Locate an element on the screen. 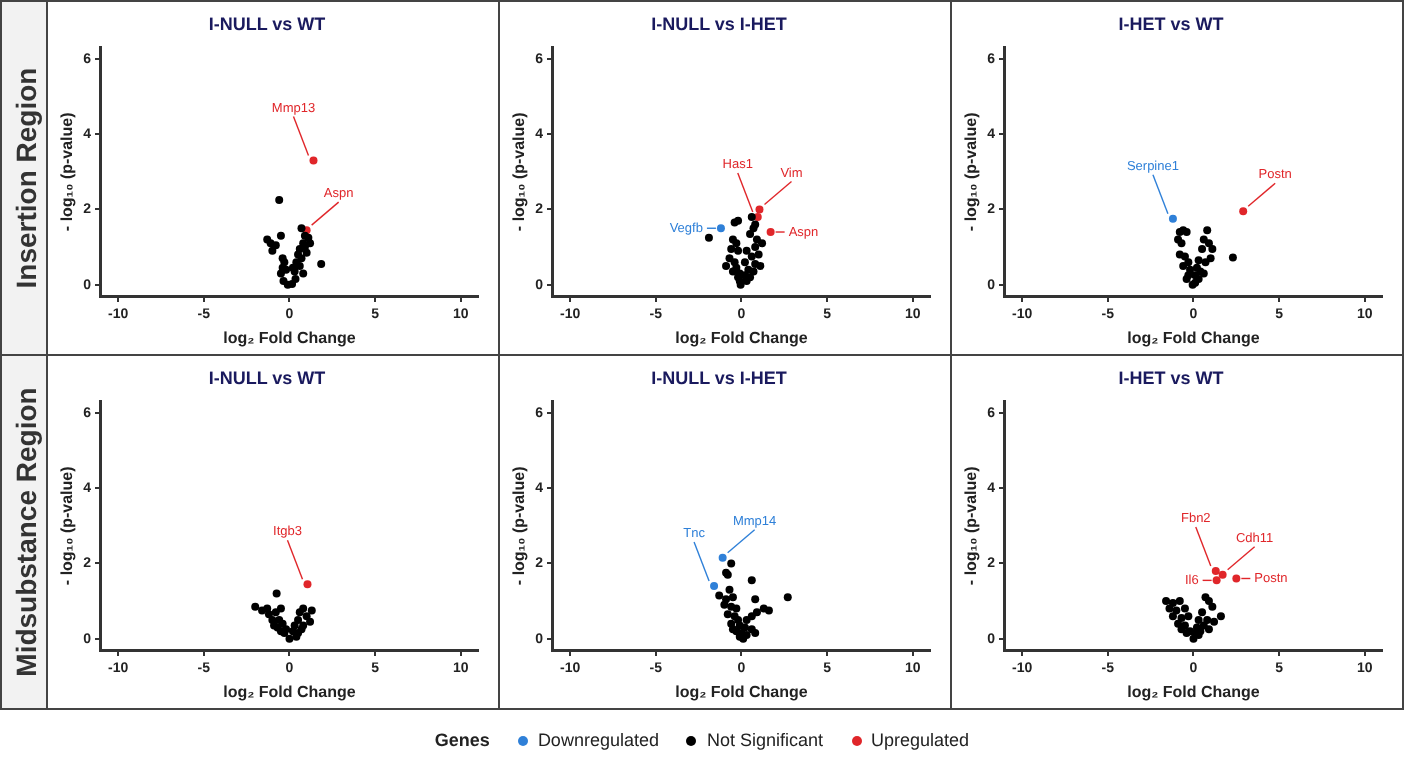 The width and height of the screenshot is (1404, 784). legend-label: Upregulated is located at coordinates (920, 740).